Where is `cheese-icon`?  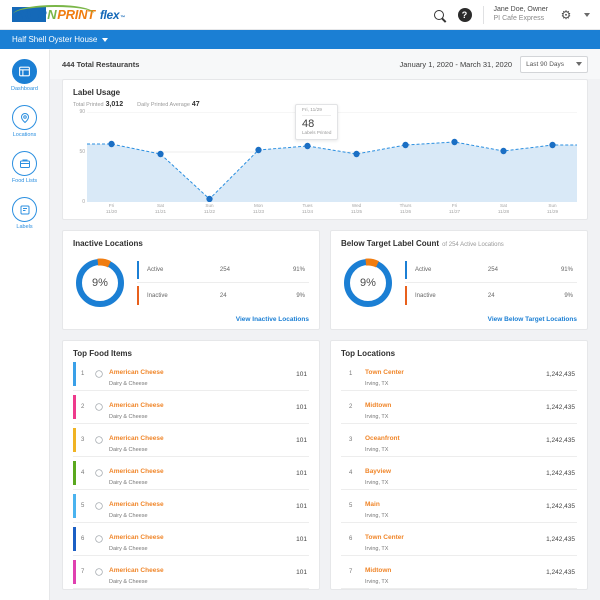 cheese-icon is located at coordinates (99, 473).